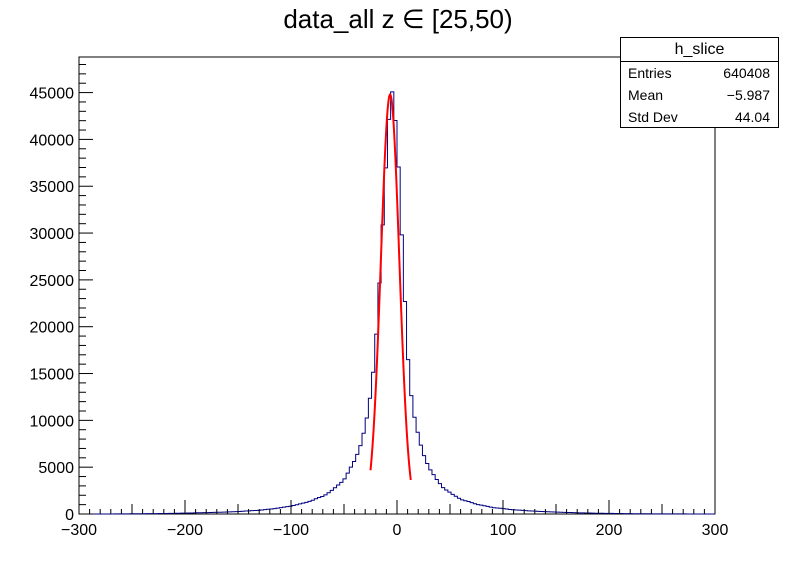 The width and height of the screenshot is (796, 572). What do you see at coordinates (52, 375) in the screenshot?
I see `y-tick-label: 15000` at bounding box center [52, 375].